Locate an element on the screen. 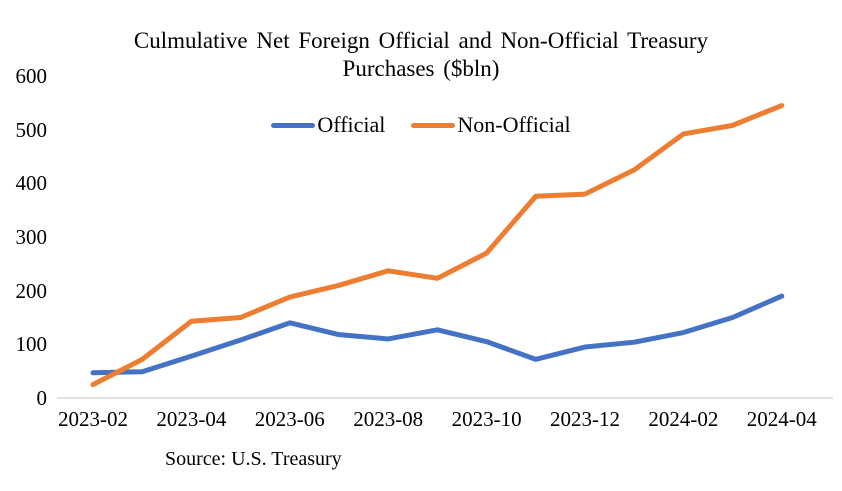 This screenshot has width=842, height=491. legend-label: Official is located at coordinates (351, 124).